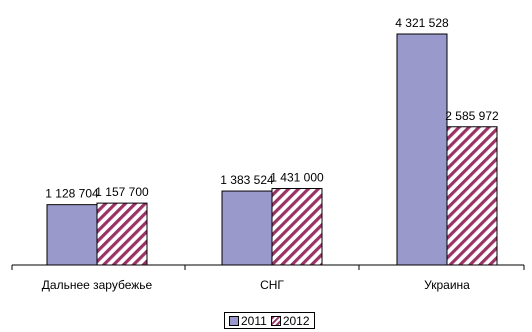  What do you see at coordinates (272, 285) in the screenshot?
I see `category-label-1: СНГ` at bounding box center [272, 285].